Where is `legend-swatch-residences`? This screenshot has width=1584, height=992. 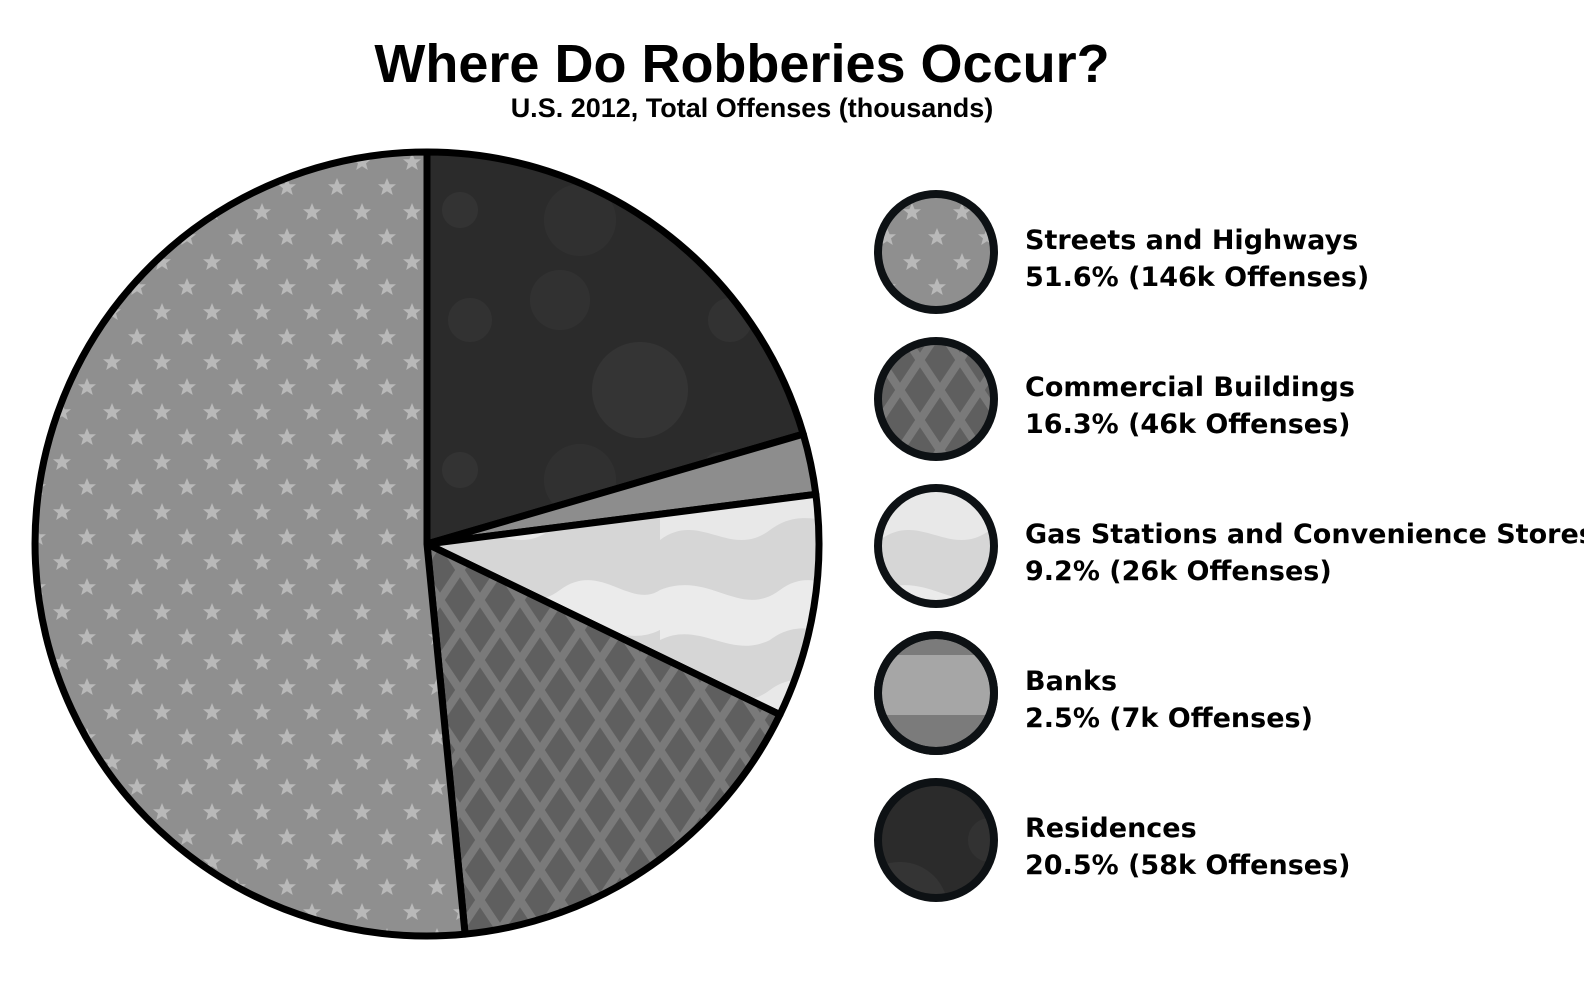
legend-swatch-residences is located at coordinates (936, 840).